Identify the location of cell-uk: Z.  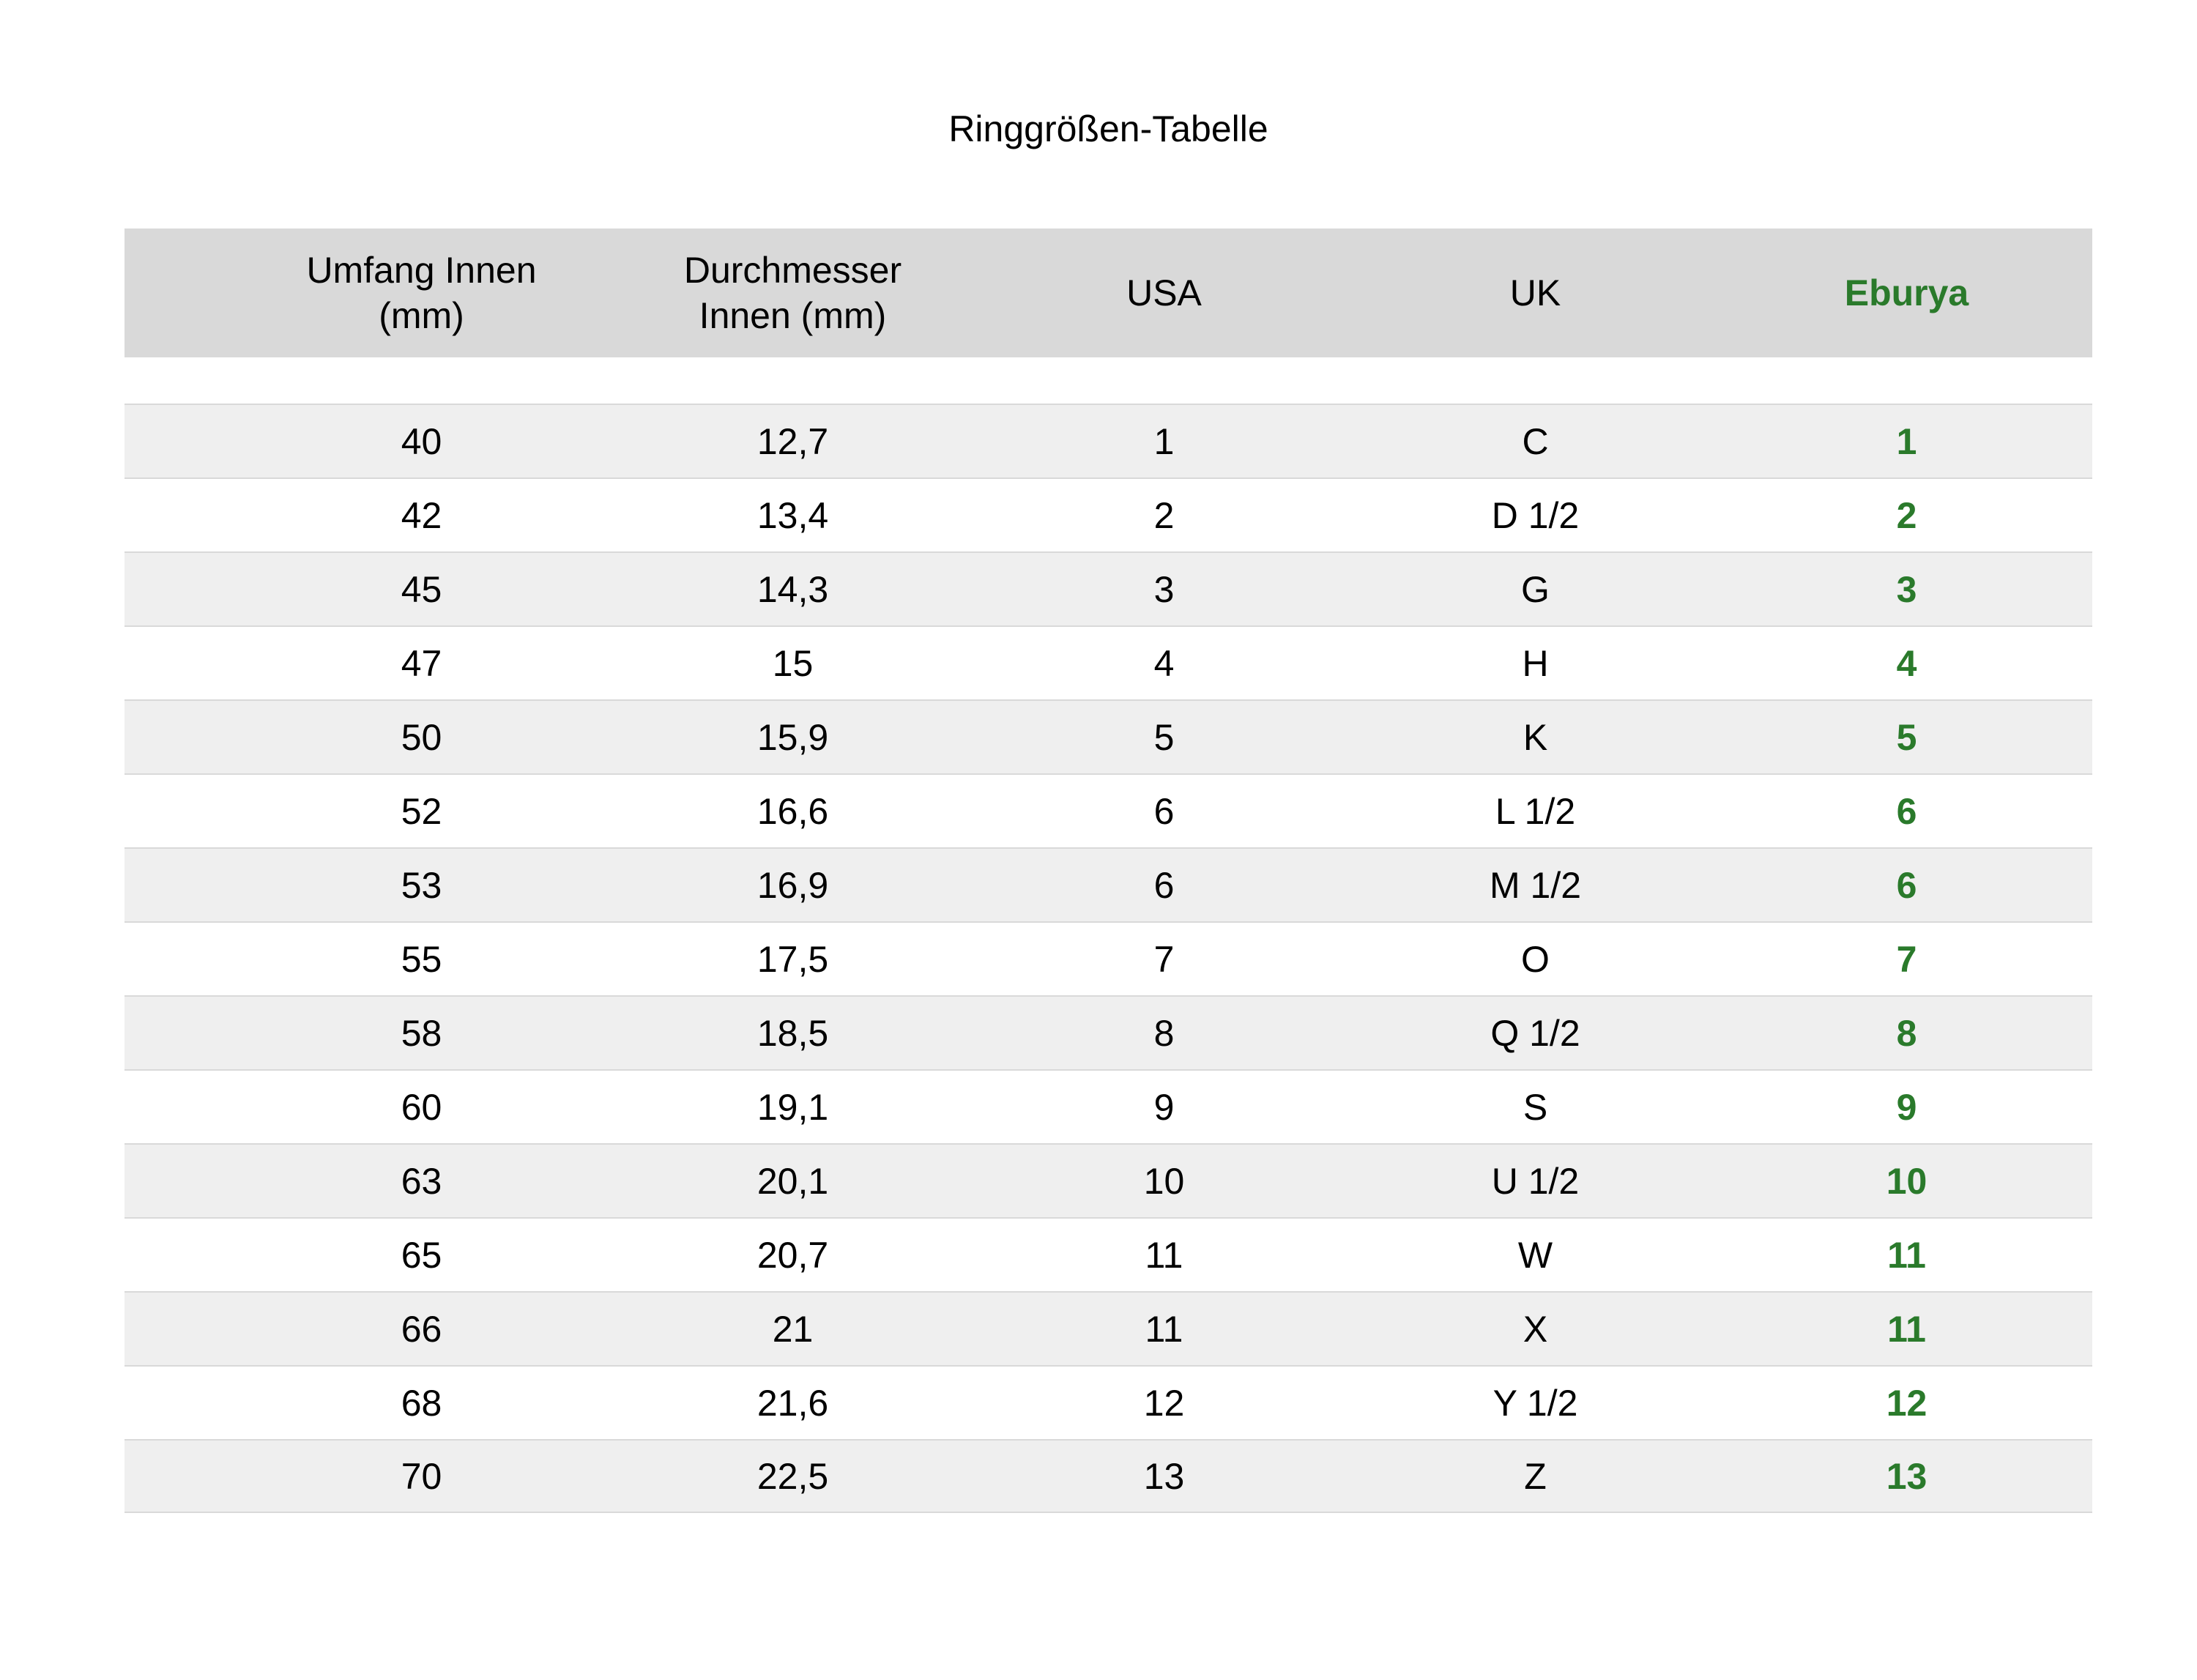
(1535, 1476).